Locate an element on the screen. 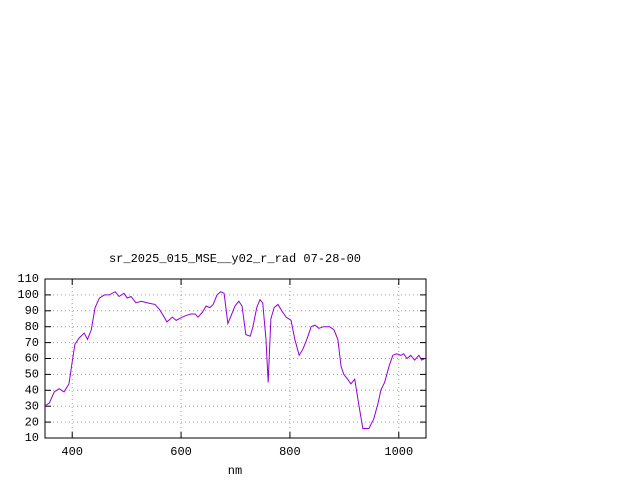 The width and height of the screenshot is (640, 480). x-tick-label: 1000 is located at coordinates (398, 452).